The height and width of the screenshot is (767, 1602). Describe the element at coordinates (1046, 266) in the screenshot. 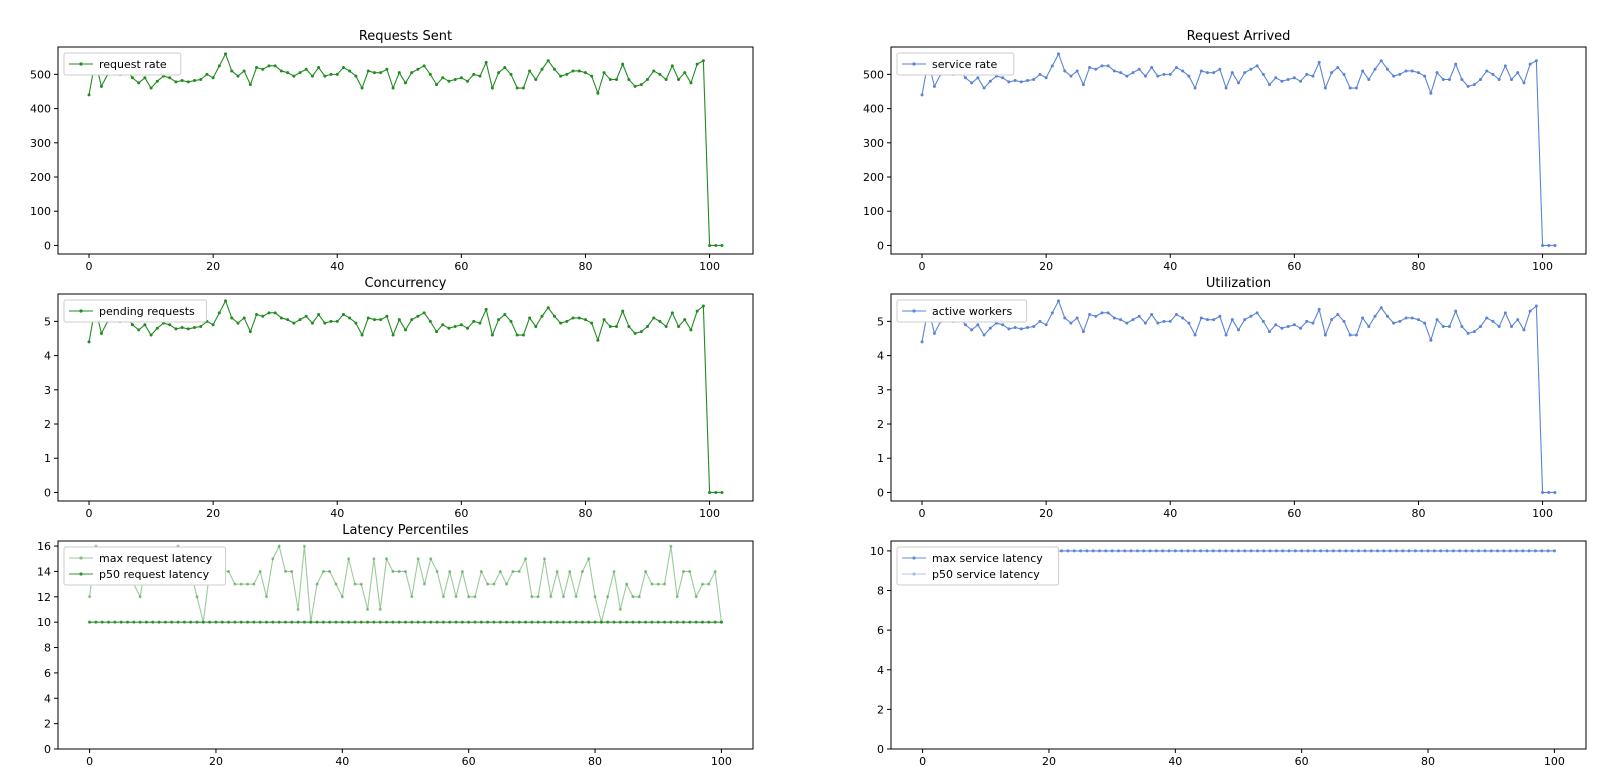

I see `x-tick-label: 20` at that location.